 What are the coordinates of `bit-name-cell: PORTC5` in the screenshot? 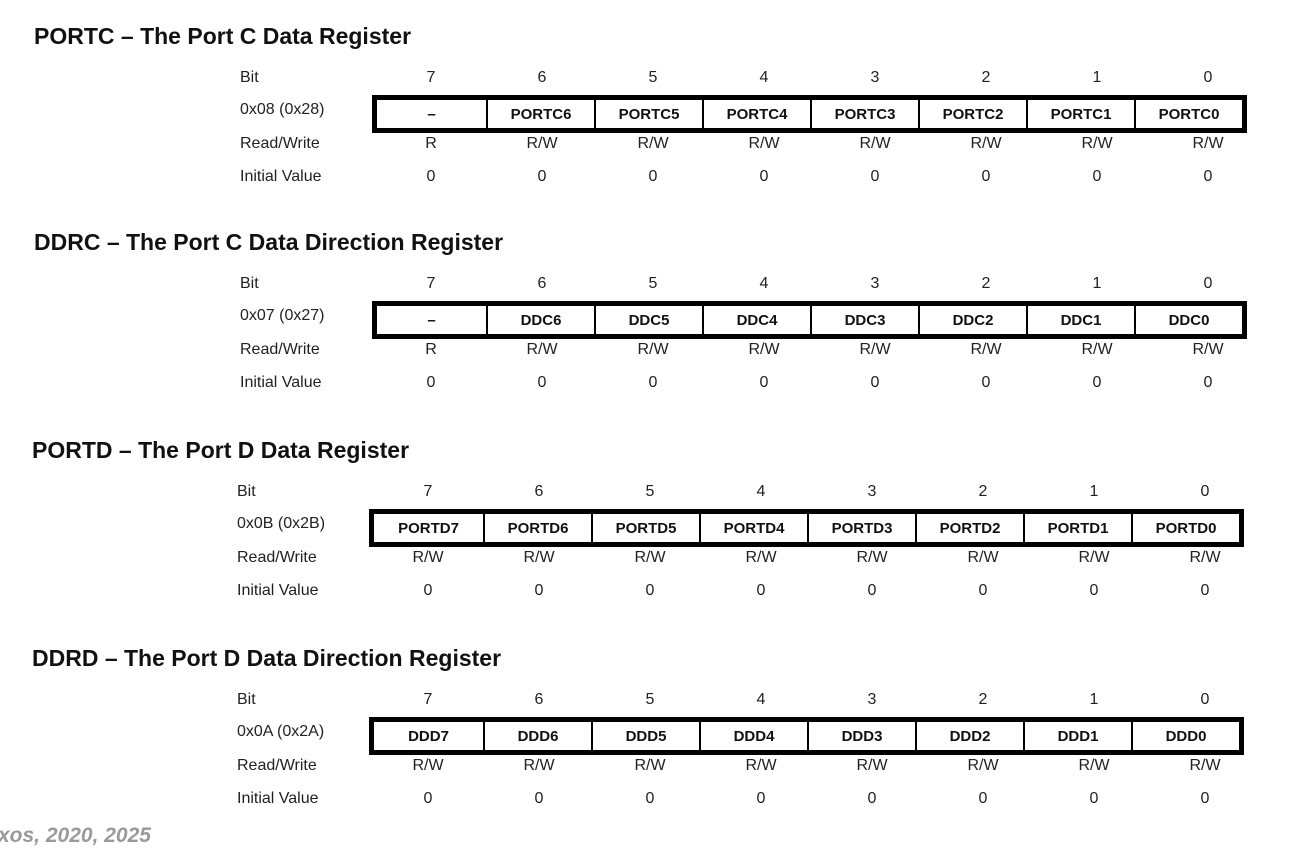 It's located at (648, 114).